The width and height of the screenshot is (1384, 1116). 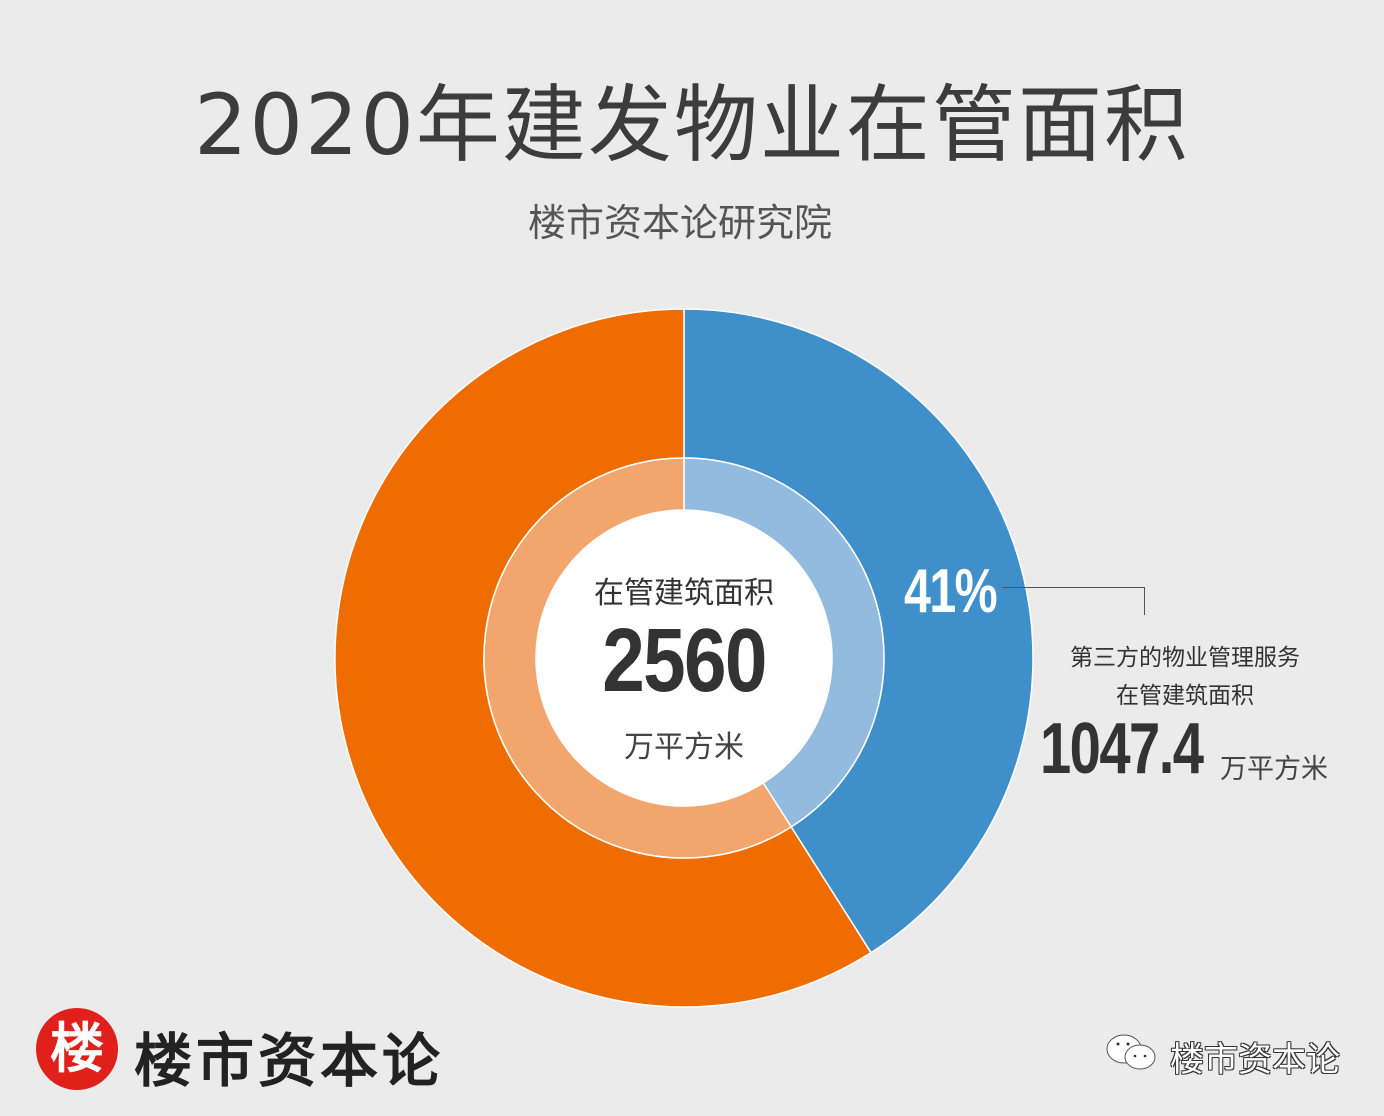 What do you see at coordinates (679, 223) in the screenshot?
I see `chart-subtitle: 楼市资本论研究院` at bounding box center [679, 223].